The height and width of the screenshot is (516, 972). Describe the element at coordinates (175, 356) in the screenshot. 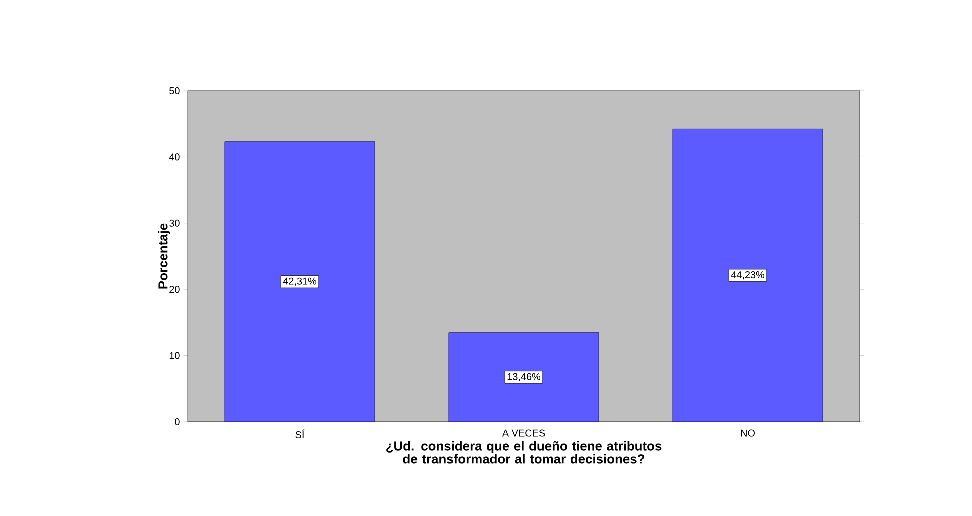

I see `y-tick-label: 10` at that location.